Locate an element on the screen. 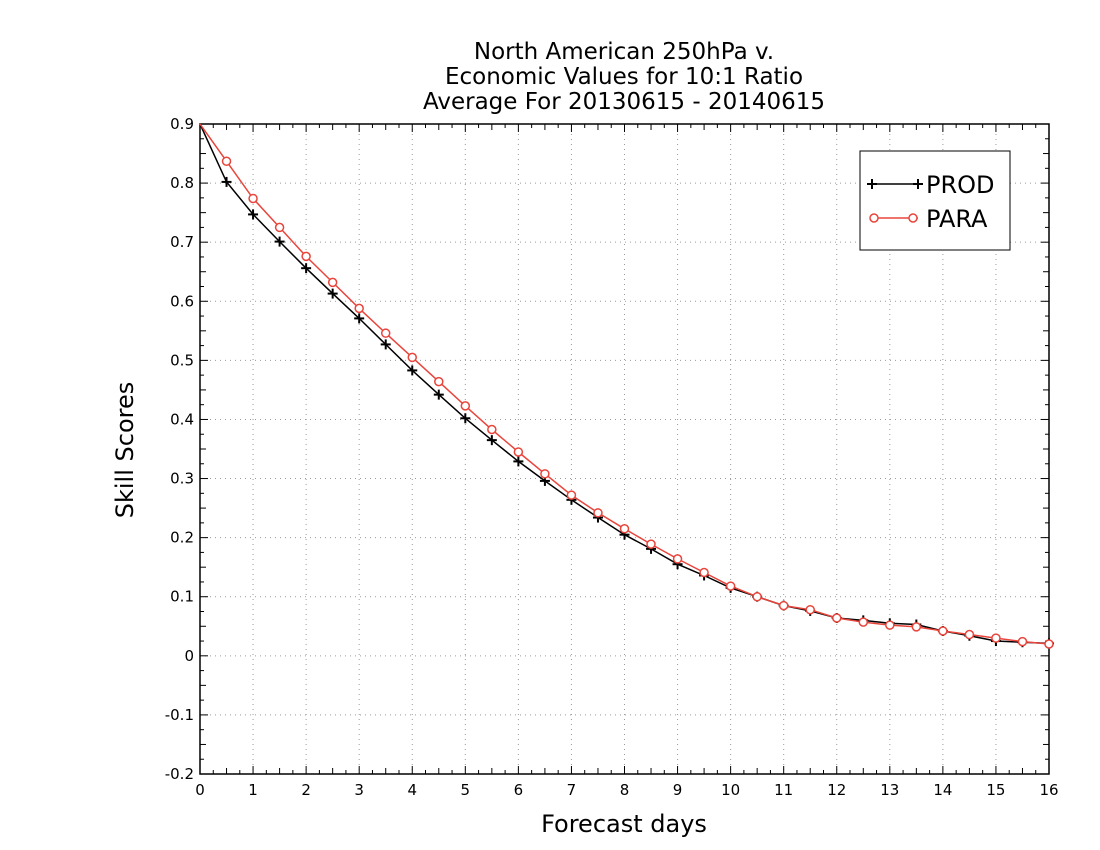 The image size is (1100, 850). legend-marker-para-right is located at coordinates (913, 218).